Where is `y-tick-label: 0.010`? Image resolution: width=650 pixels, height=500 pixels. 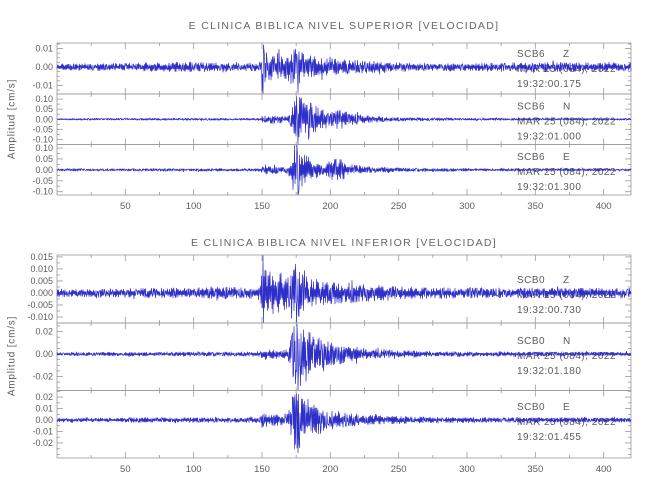 y-tick-label: 0.010 is located at coordinates (41, 269).